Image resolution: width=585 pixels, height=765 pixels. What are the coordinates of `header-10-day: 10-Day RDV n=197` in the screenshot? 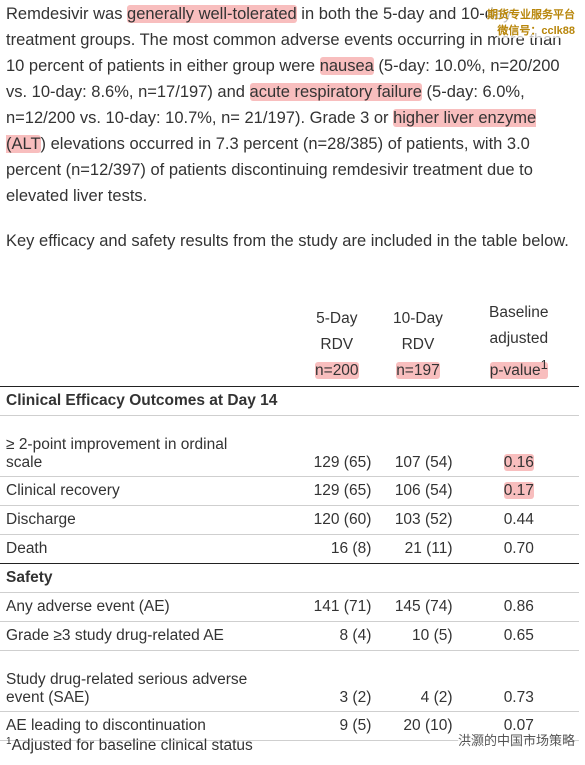 It's located at (417, 345).